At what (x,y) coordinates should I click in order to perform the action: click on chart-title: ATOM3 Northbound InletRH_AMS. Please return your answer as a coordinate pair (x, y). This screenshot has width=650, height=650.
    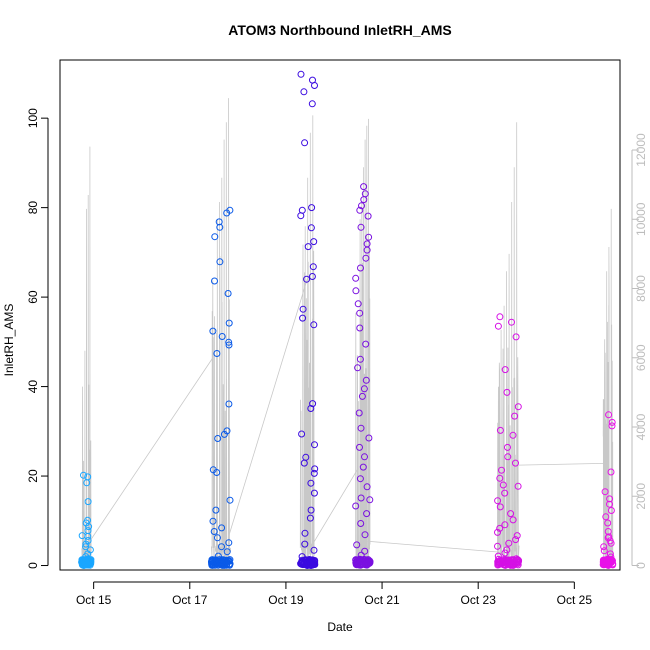
    Looking at the image, I should click on (339, 30).